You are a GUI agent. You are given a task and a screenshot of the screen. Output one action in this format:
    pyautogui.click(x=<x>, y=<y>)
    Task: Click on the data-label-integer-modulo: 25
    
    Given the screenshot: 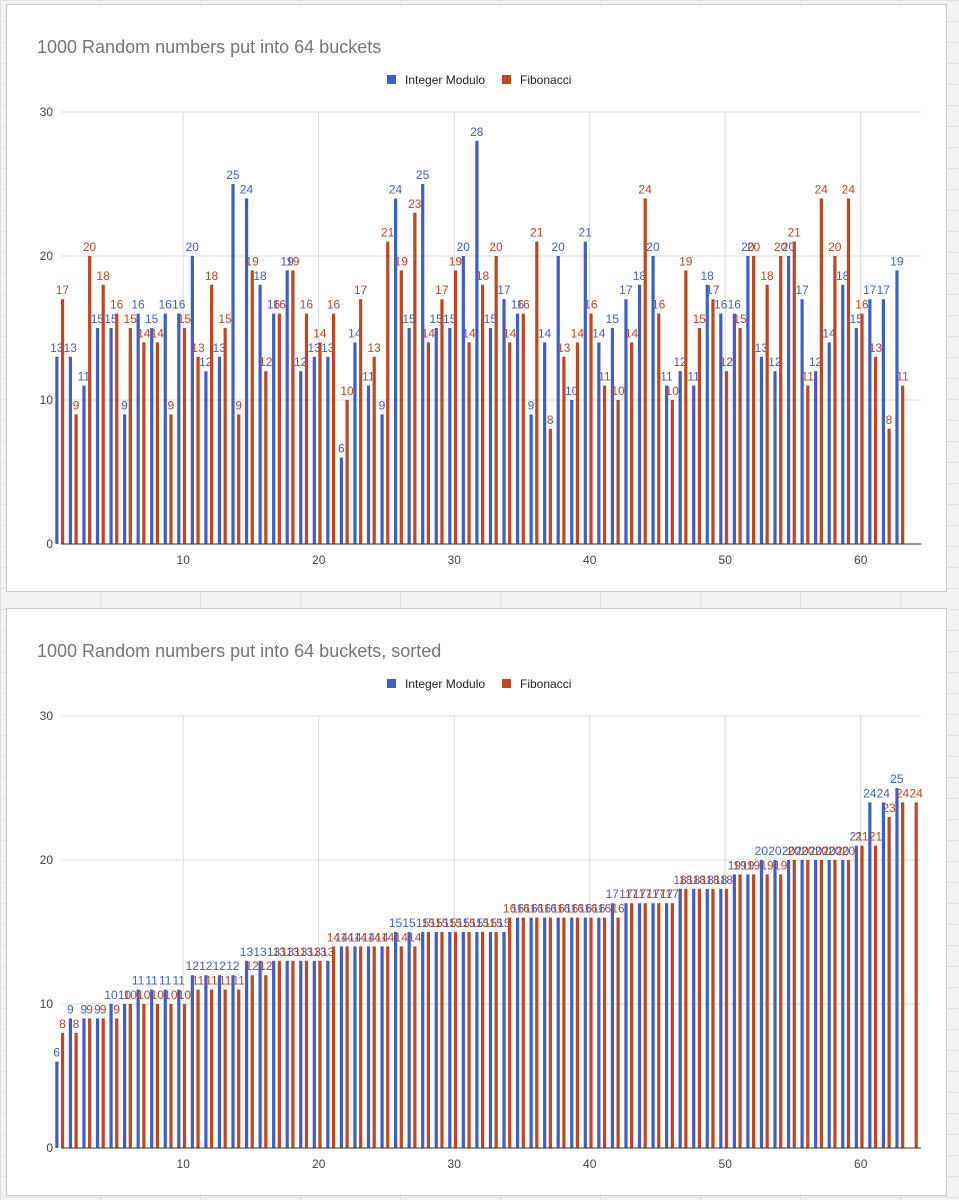 What is the action you would take?
    pyautogui.click(x=897, y=779)
    